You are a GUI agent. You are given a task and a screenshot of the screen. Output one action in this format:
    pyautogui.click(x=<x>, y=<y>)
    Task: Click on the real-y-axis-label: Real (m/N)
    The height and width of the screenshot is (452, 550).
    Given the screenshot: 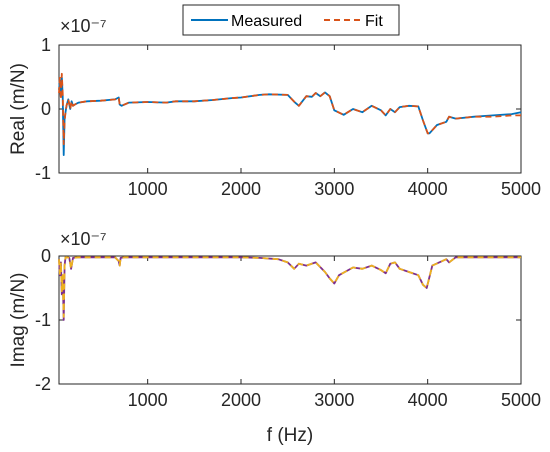 What is the action you would take?
    pyautogui.click(x=18, y=109)
    